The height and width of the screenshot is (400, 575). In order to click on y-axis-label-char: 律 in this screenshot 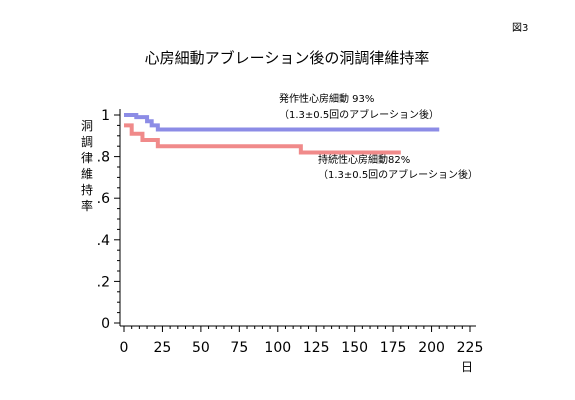, I will do `click(87, 158)`.